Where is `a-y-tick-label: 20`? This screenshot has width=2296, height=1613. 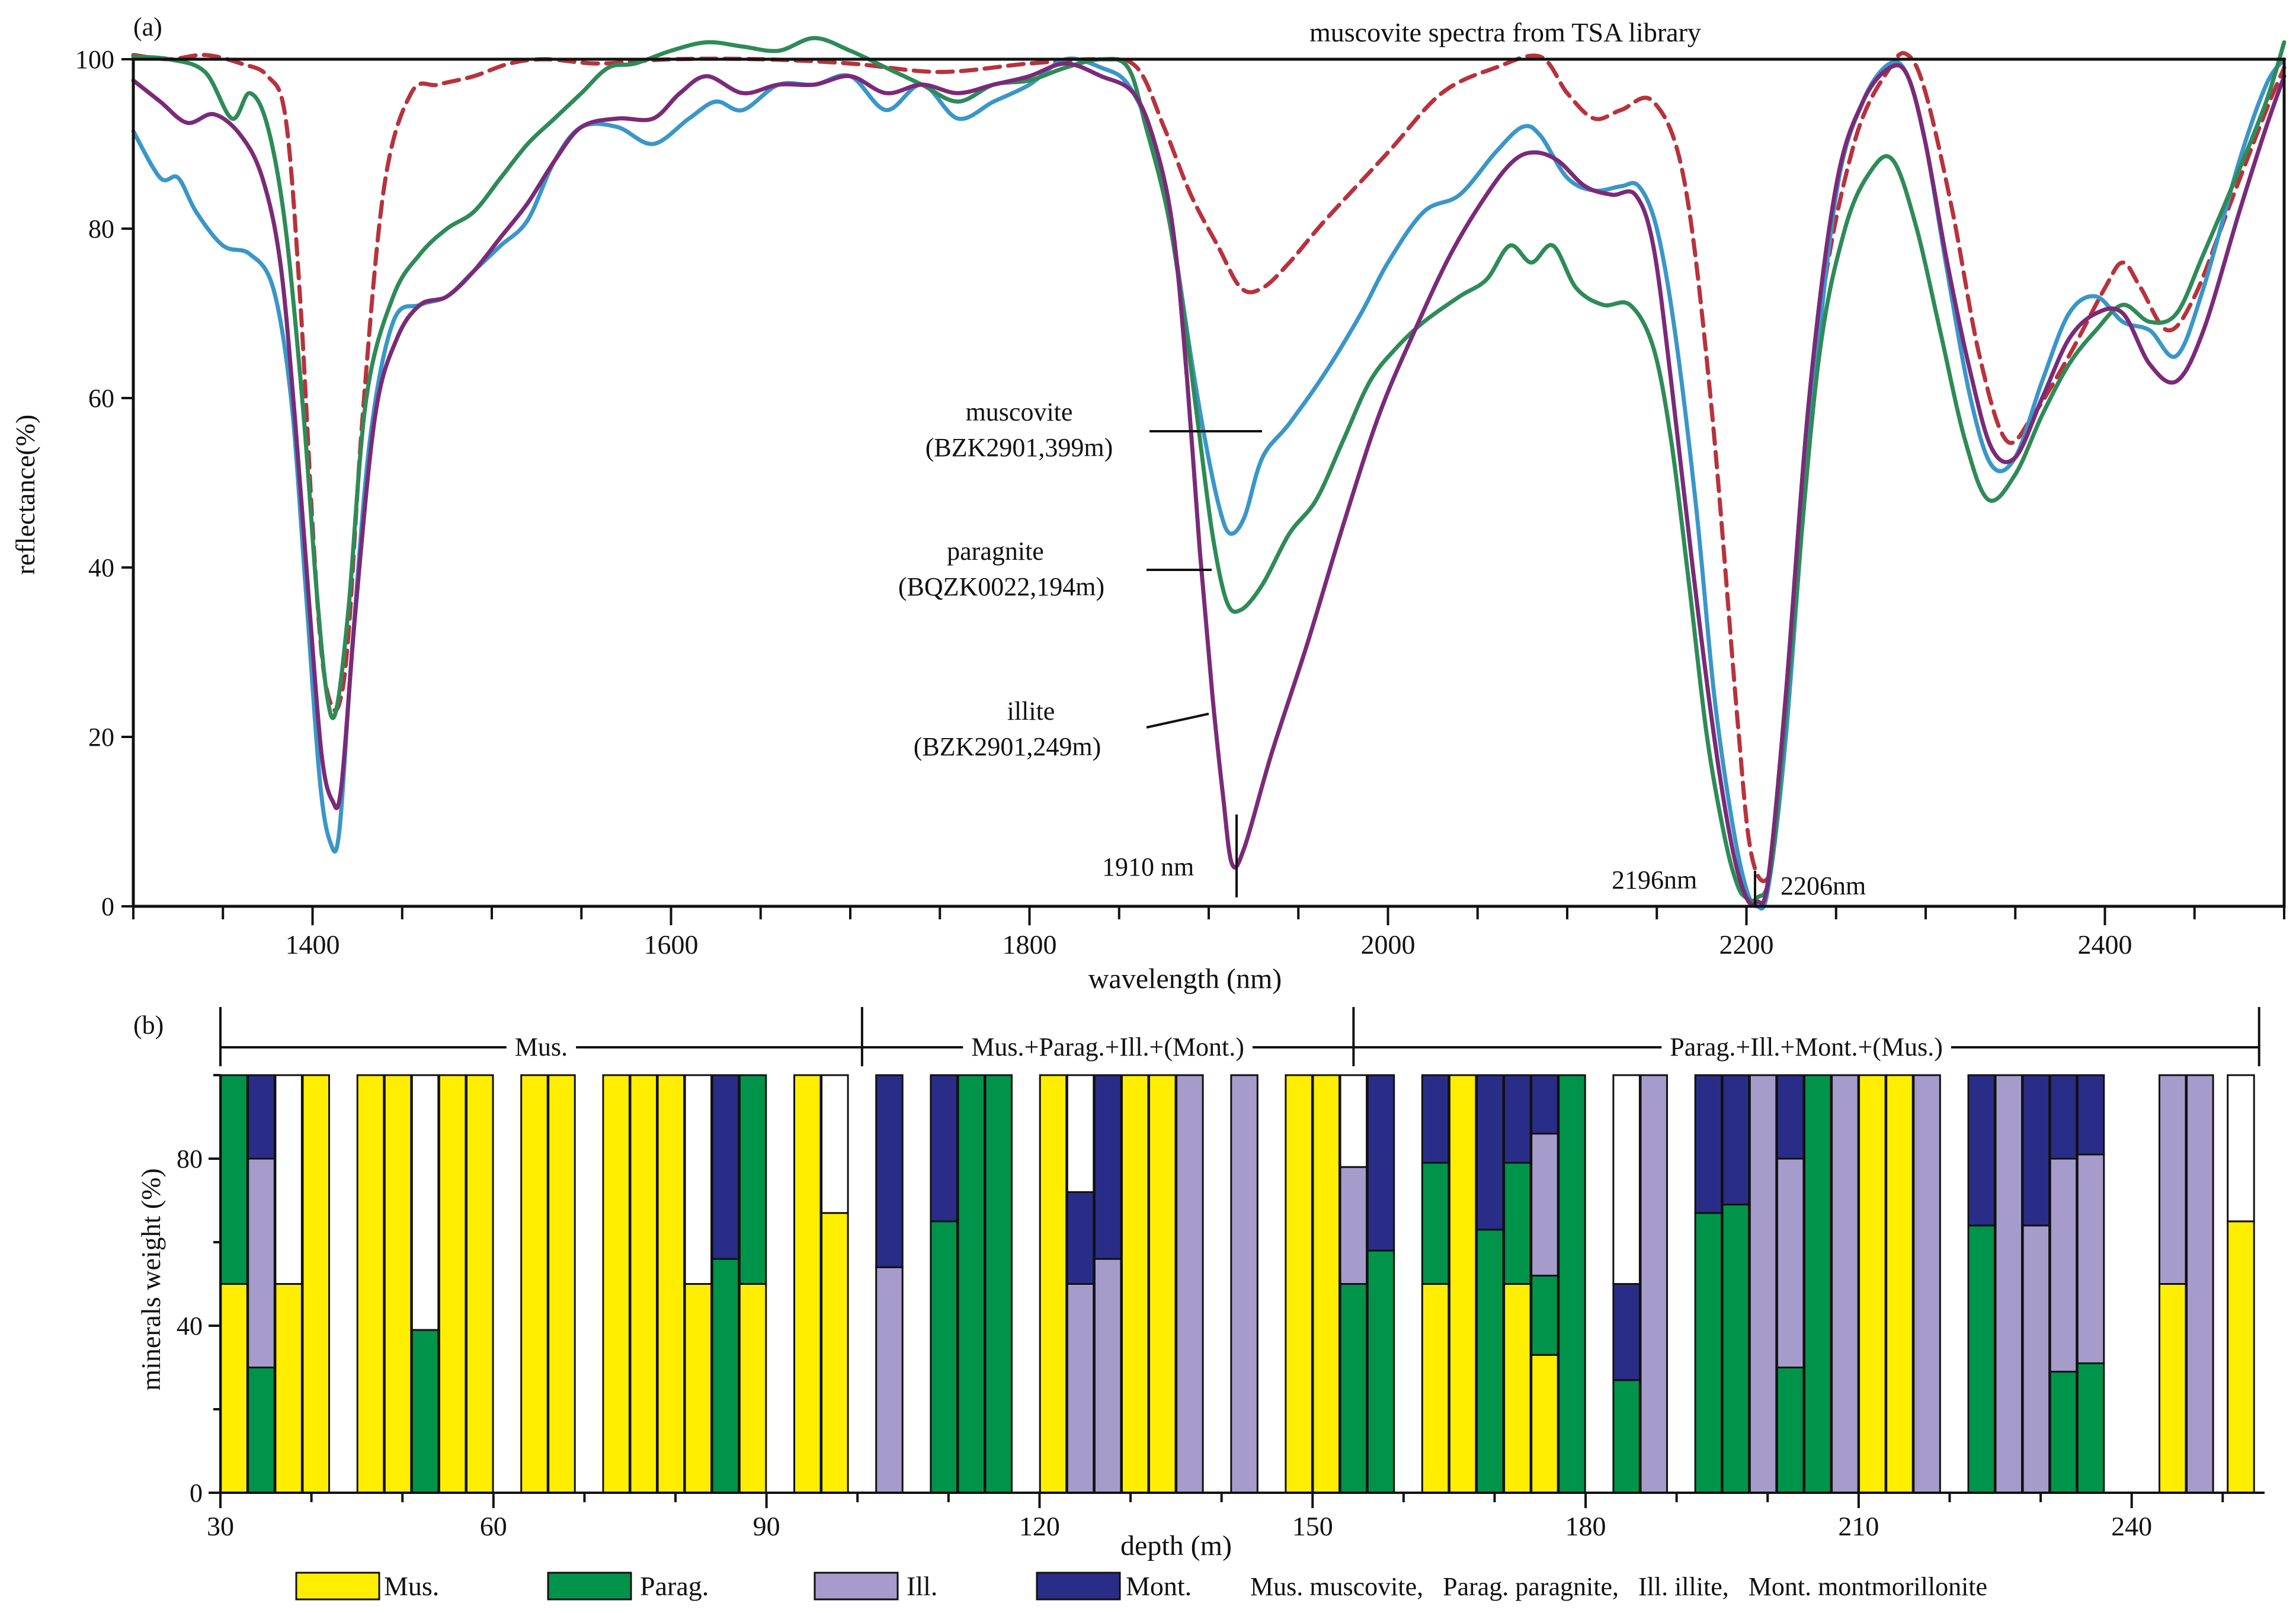
a-y-tick-label: 20 is located at coordinates (101, 737).